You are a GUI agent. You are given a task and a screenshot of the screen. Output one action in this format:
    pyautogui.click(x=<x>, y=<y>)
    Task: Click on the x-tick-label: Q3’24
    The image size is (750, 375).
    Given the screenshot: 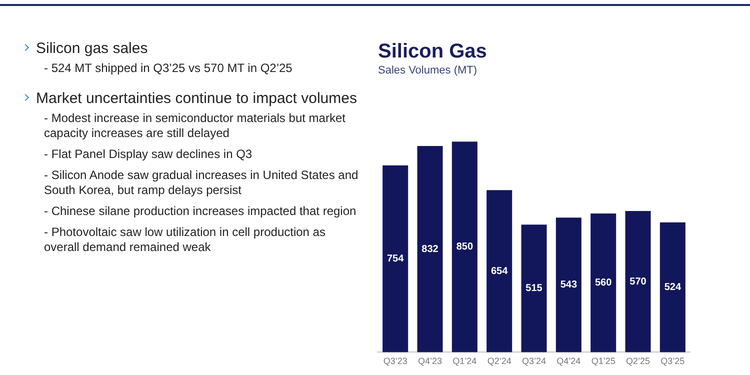 What is the action you would take?
    pyautogui.click(x=534, y=361)
    